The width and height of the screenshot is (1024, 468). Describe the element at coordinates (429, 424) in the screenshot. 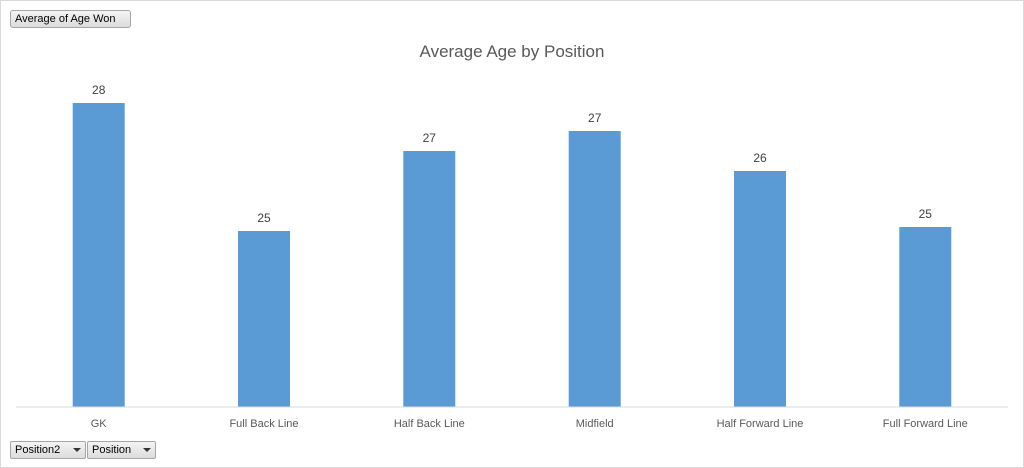

I see `category-tick-label: Half Back Line` at that location.